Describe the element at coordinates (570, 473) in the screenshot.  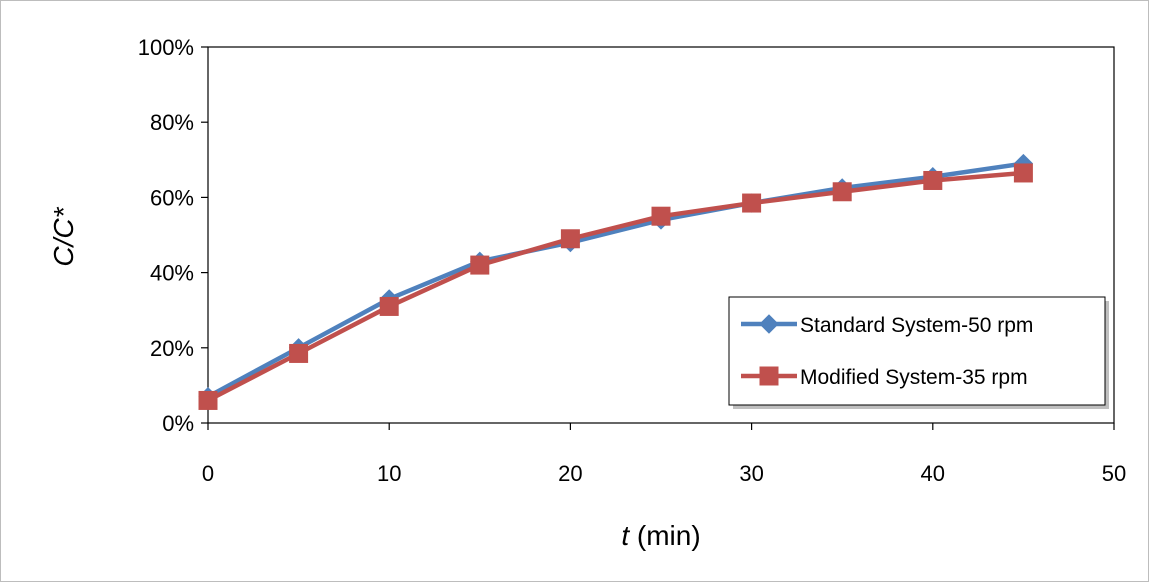
I see `x-tick-label: 20` at that location.